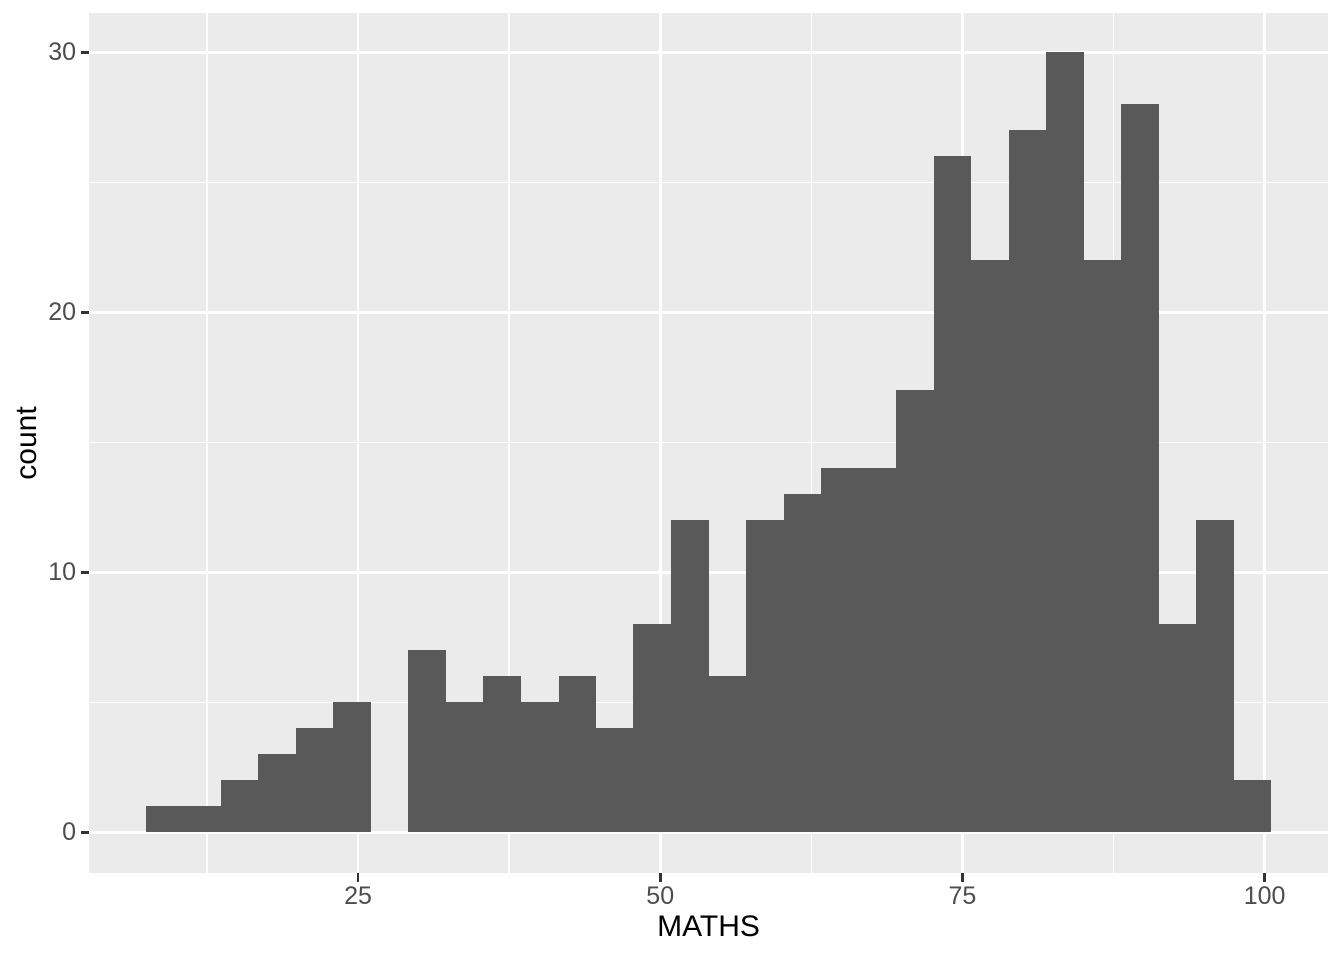 Image resolution: width=1344 pixels, height=960 pixels. Describe the element at coordinates (69, 831) in the screenshot. I see `y-tick-label: 0` at that location.